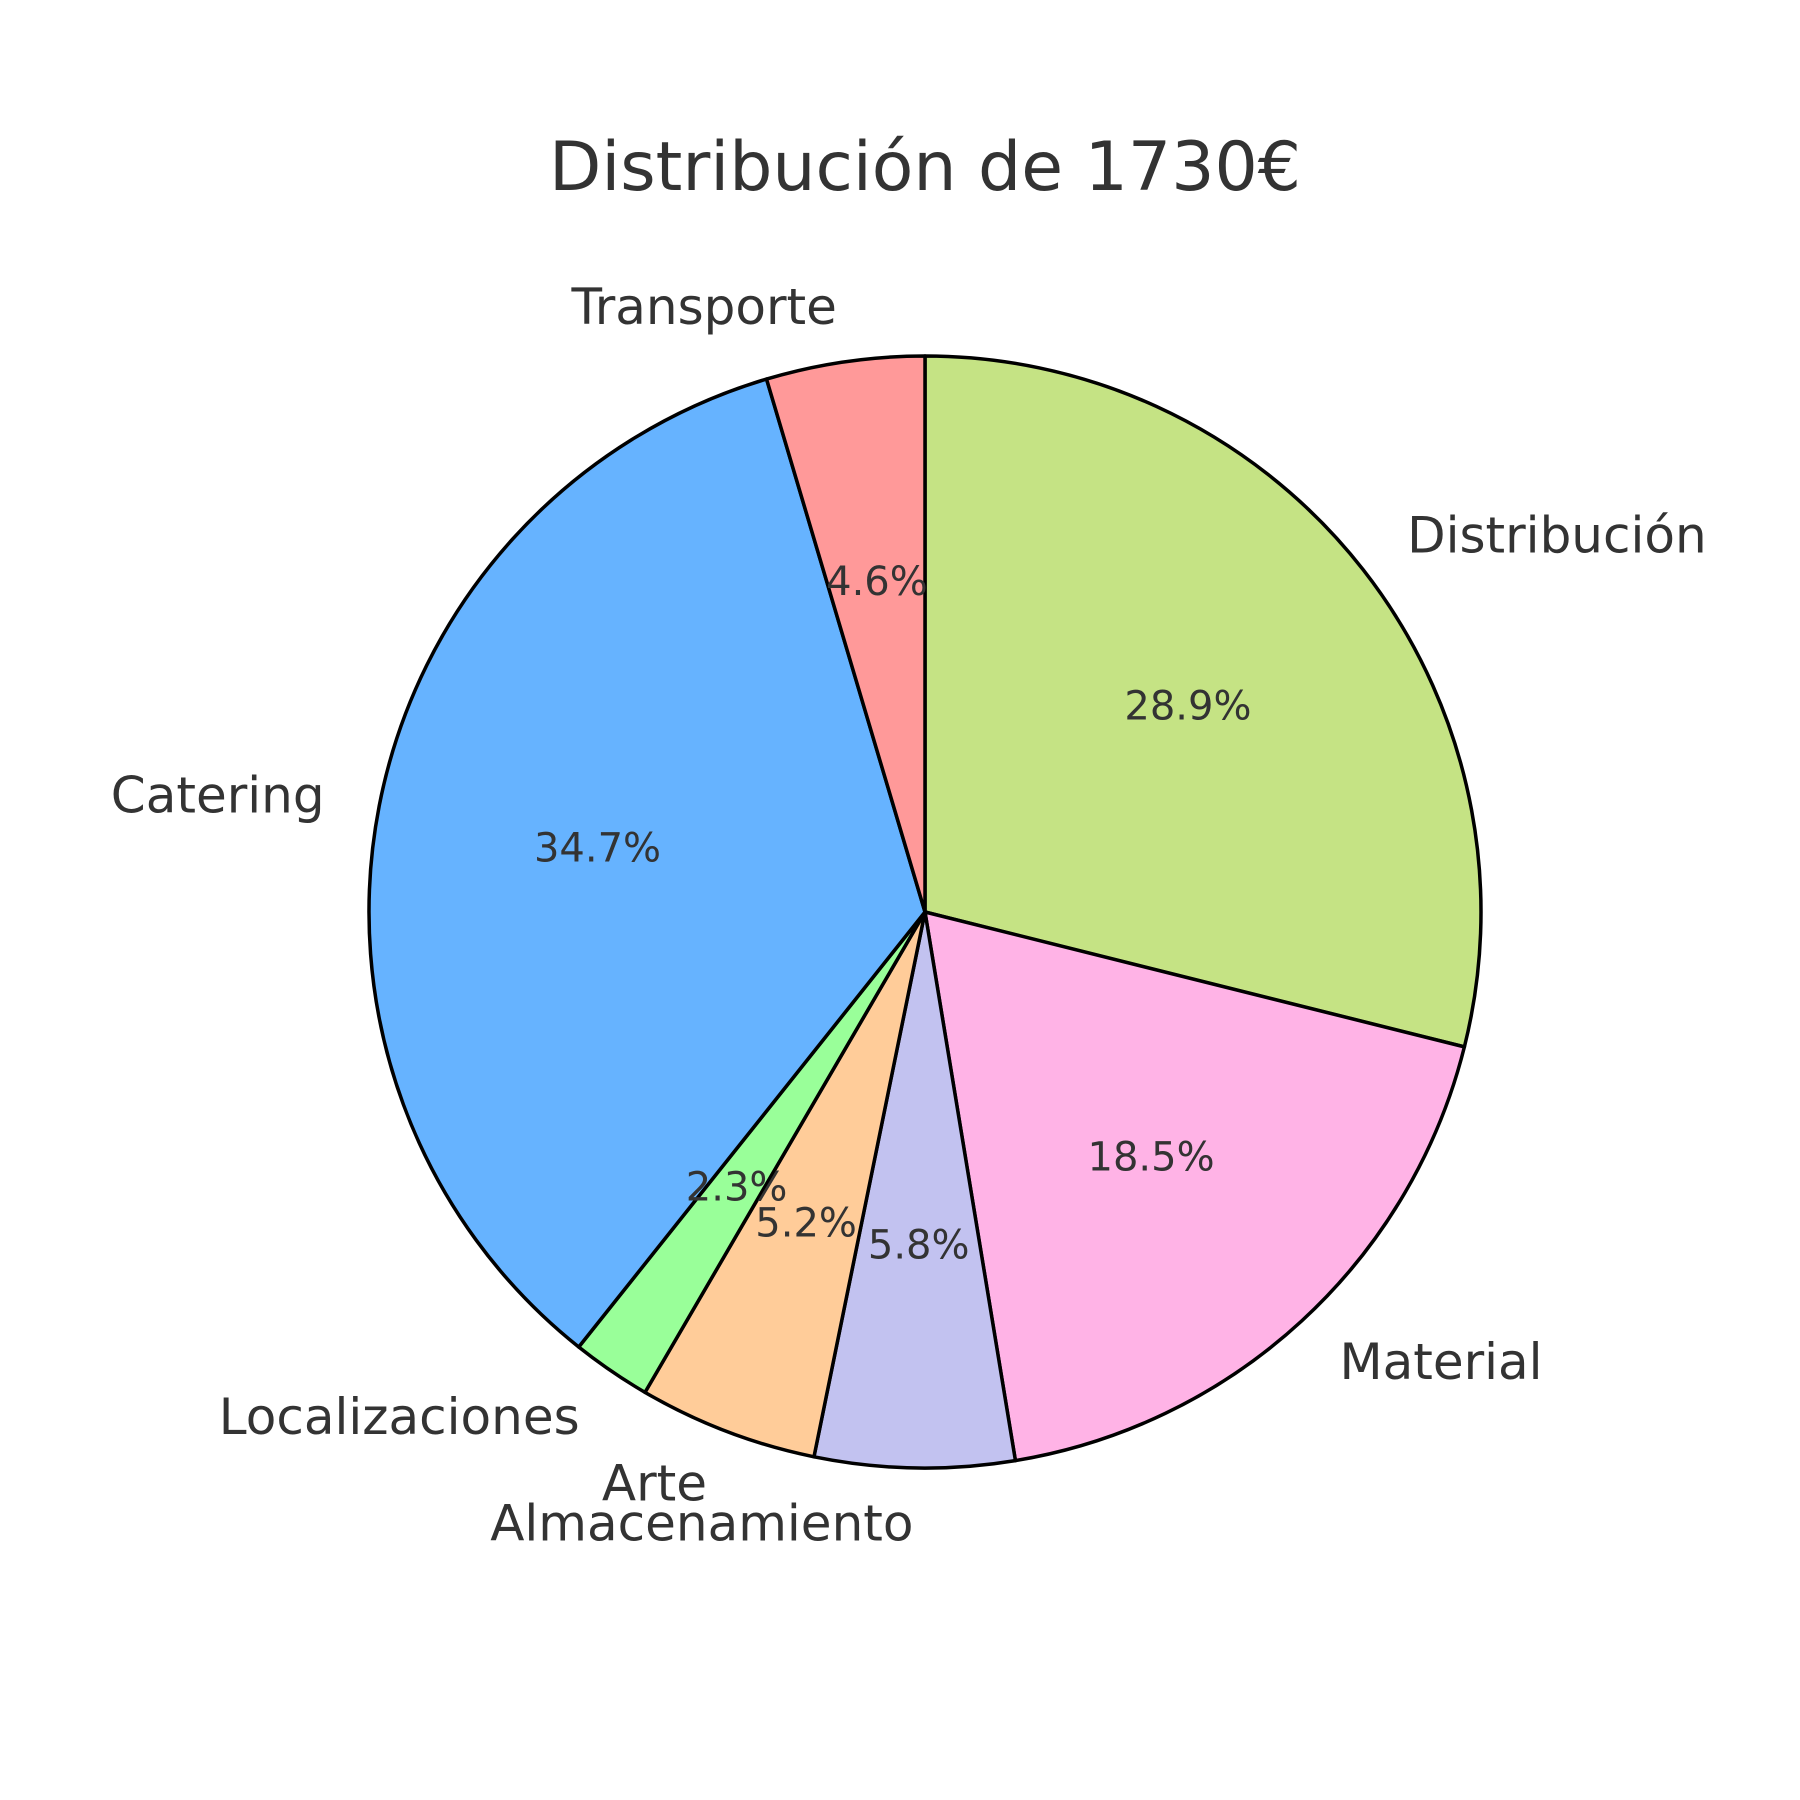  What do you see at coordinates (845, 634) in the screenshot?
I see `pie-slice-transporte` at bounding box center [845, 634].